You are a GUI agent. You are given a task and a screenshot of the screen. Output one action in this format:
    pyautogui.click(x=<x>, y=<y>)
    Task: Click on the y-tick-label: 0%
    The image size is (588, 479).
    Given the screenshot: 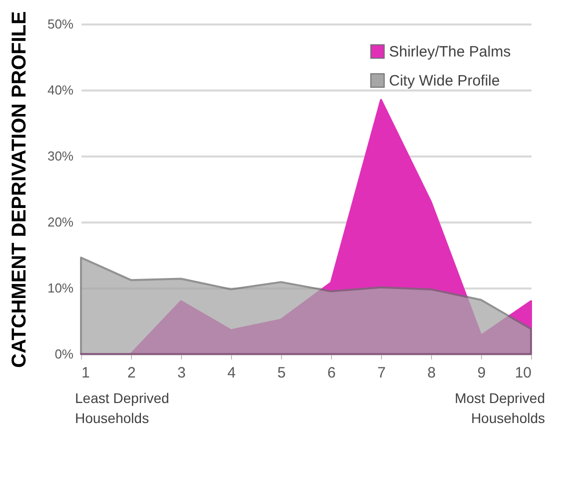 What is the action you would take?
    pyautogui.click(x=64, y=354)
    